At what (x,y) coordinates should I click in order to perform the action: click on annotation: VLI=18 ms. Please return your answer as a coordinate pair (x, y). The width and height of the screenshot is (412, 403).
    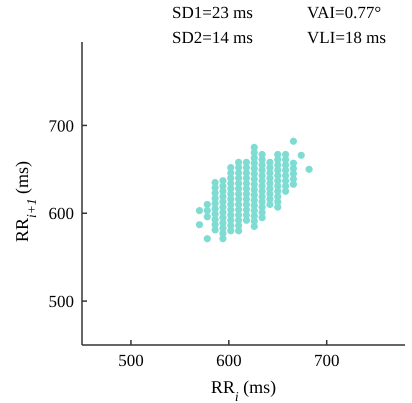
    Looking at the image, I should click on (346, 37).